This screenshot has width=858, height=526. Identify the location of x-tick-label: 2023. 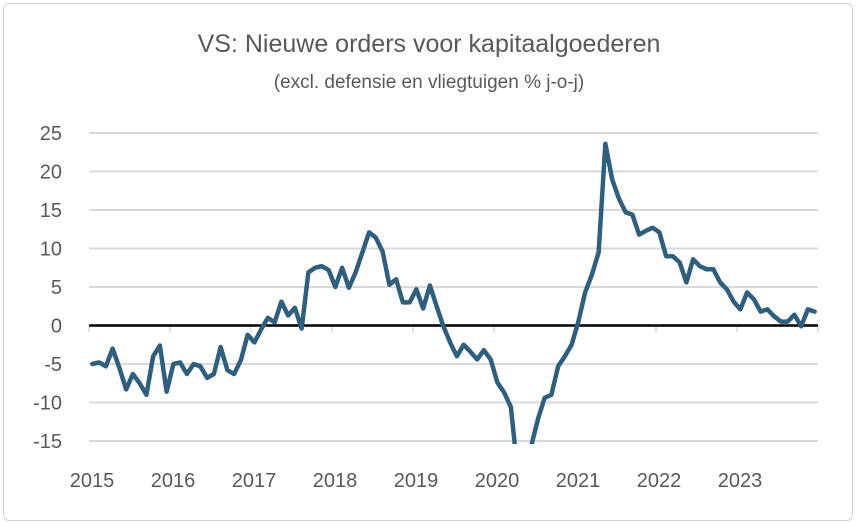
(740, 481).